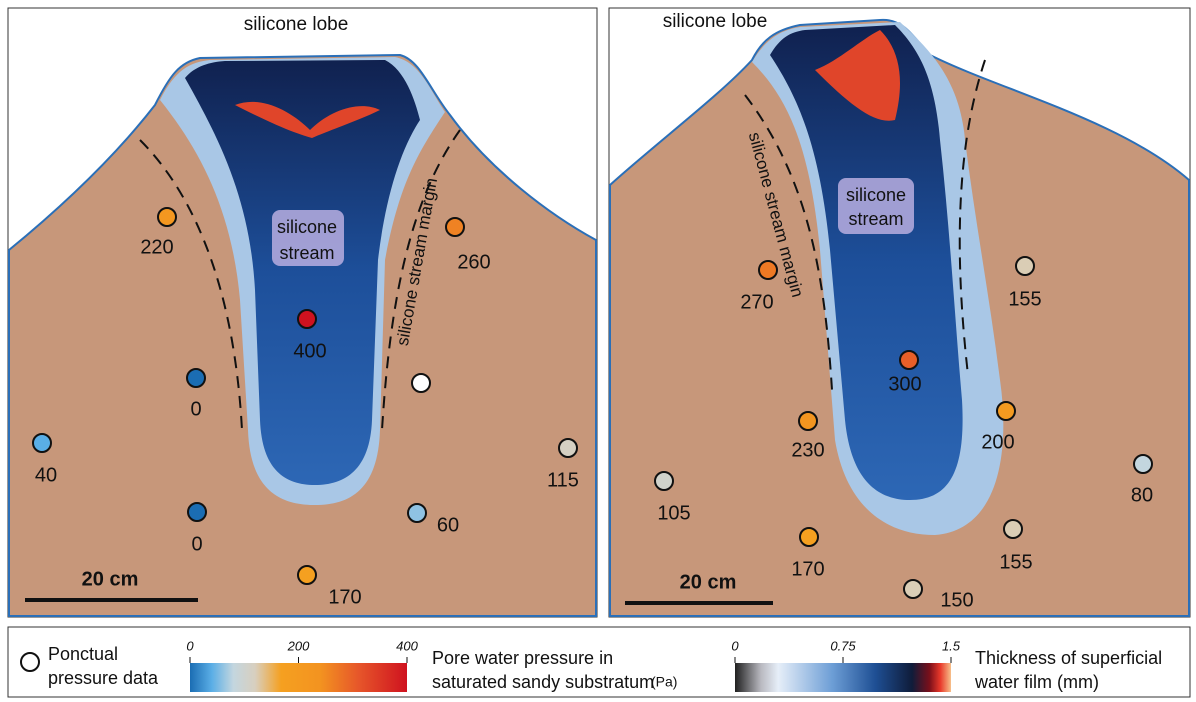  What do you see at coordinates (522, 658) in the screenshot?
I see `legend-label: Pore water pressure in` at bounding box center [522, 658].